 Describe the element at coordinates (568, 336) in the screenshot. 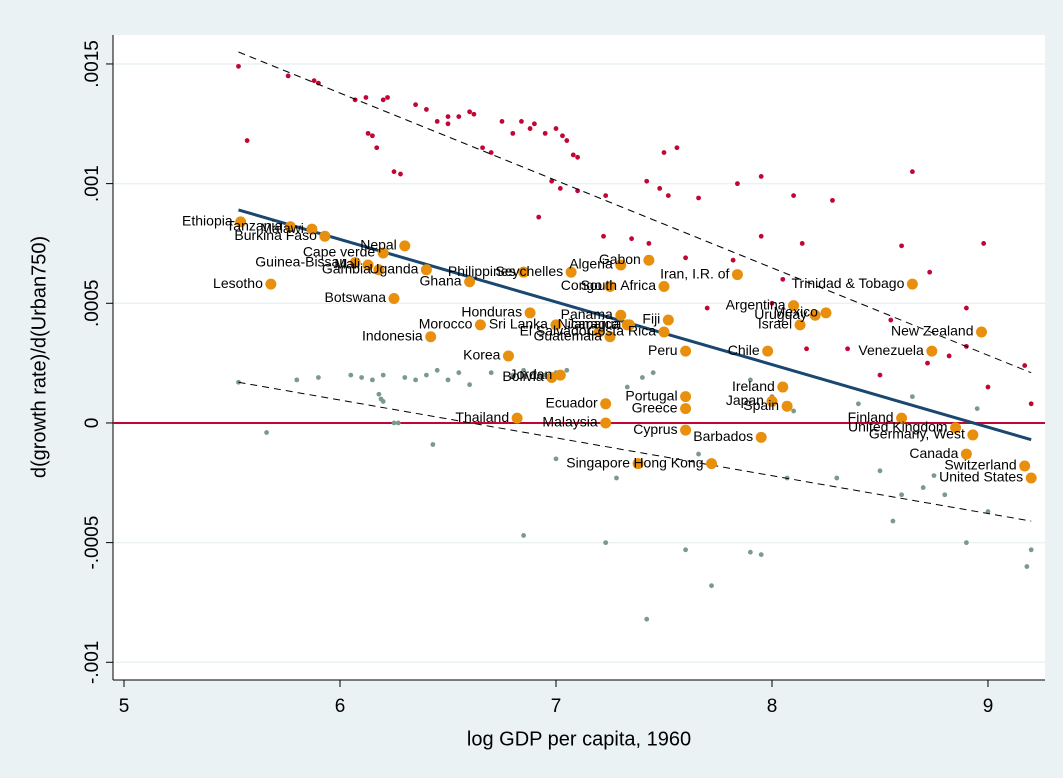

I see `point-label: Guatemala` at that location.